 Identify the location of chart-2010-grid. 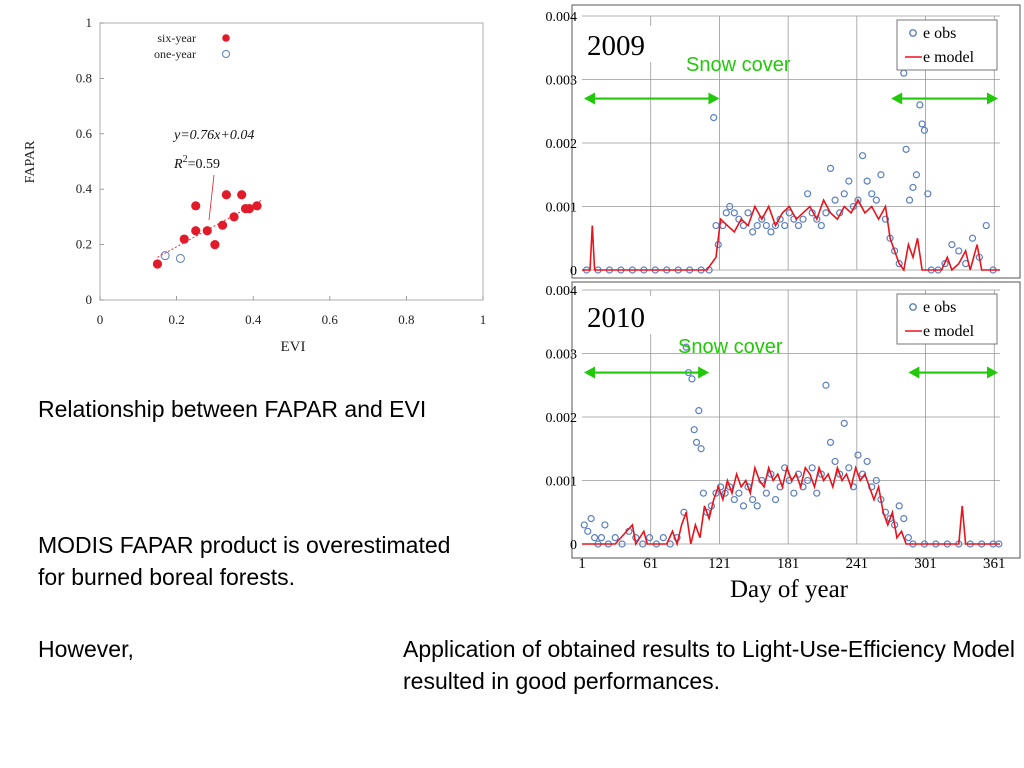
(791, 417).